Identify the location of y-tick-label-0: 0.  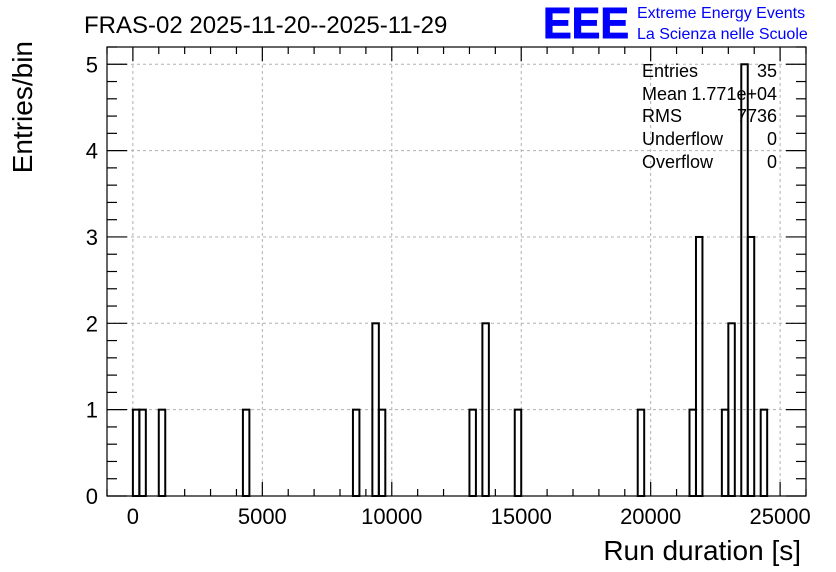
(92, 496).